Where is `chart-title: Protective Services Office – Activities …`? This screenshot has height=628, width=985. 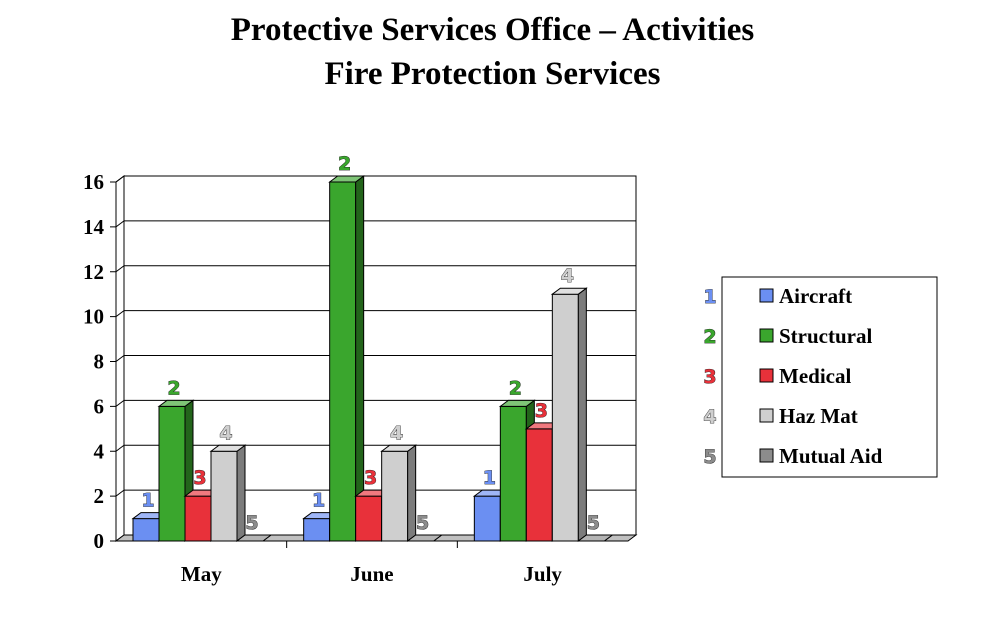 chart-title: Protective Services Office – Activities … is located at coordinates (492, 52).